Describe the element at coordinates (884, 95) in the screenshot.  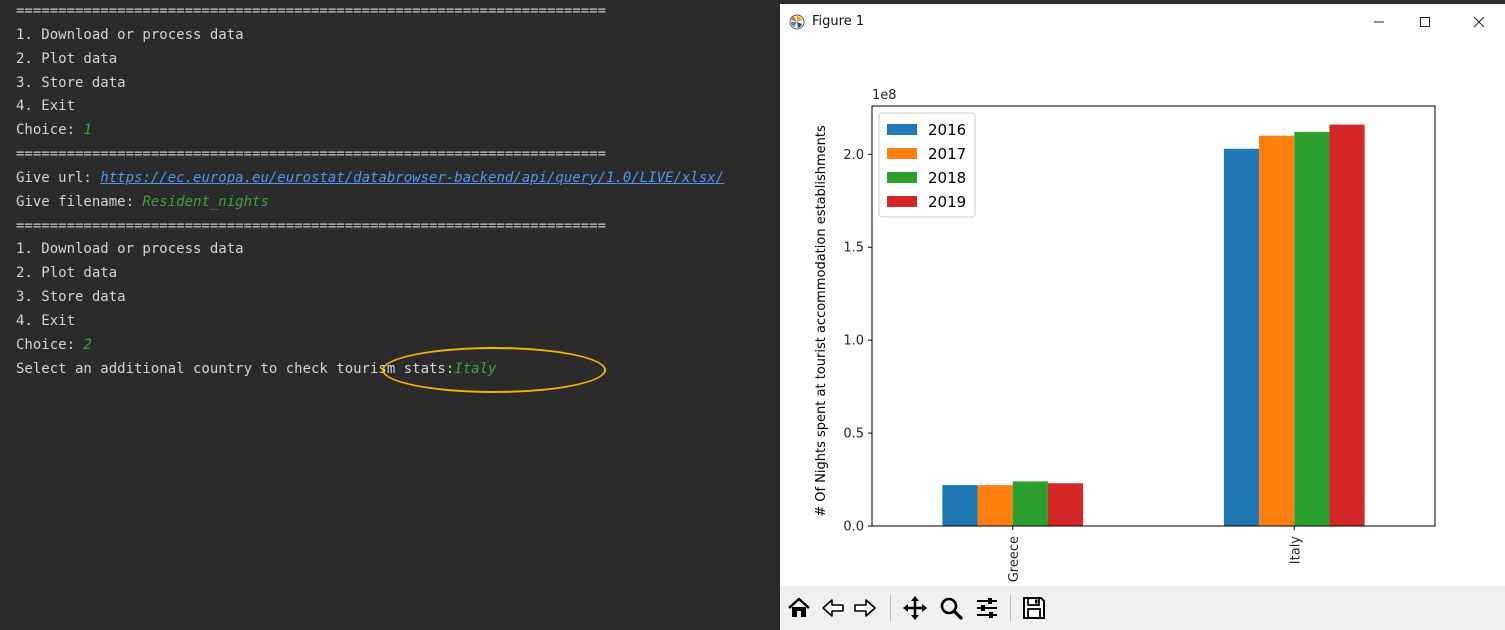
I see `offset-label: 1e8` at that location.